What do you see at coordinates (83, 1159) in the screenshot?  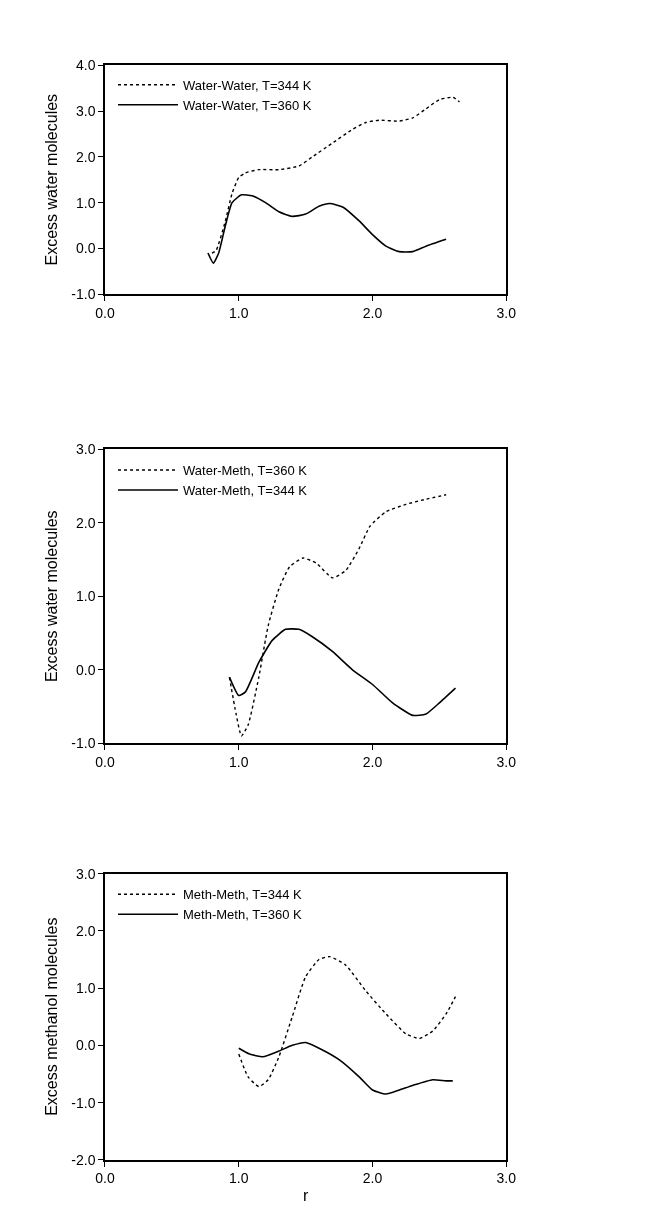 I see `y-tick-label: -2.0` at bounding box center [83, 1159].